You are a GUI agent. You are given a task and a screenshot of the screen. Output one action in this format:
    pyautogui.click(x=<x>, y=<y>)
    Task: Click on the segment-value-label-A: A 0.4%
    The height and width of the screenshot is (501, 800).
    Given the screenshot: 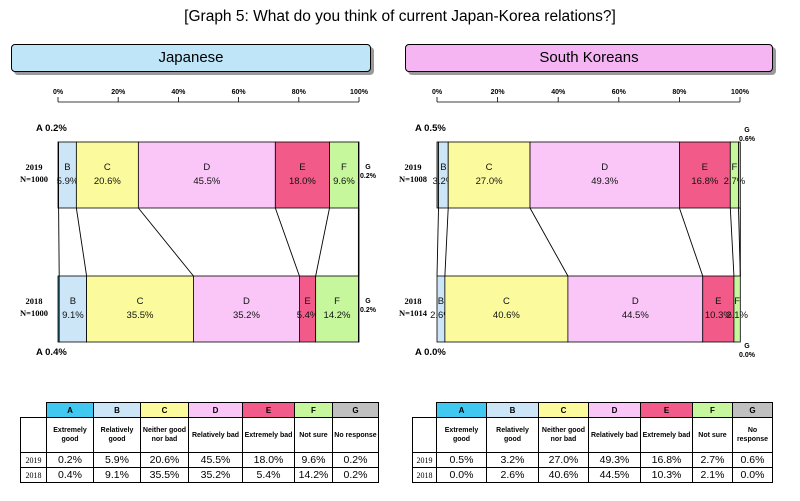 What is the action you would take?
    pyautogui.click(x=51, y=352)
    